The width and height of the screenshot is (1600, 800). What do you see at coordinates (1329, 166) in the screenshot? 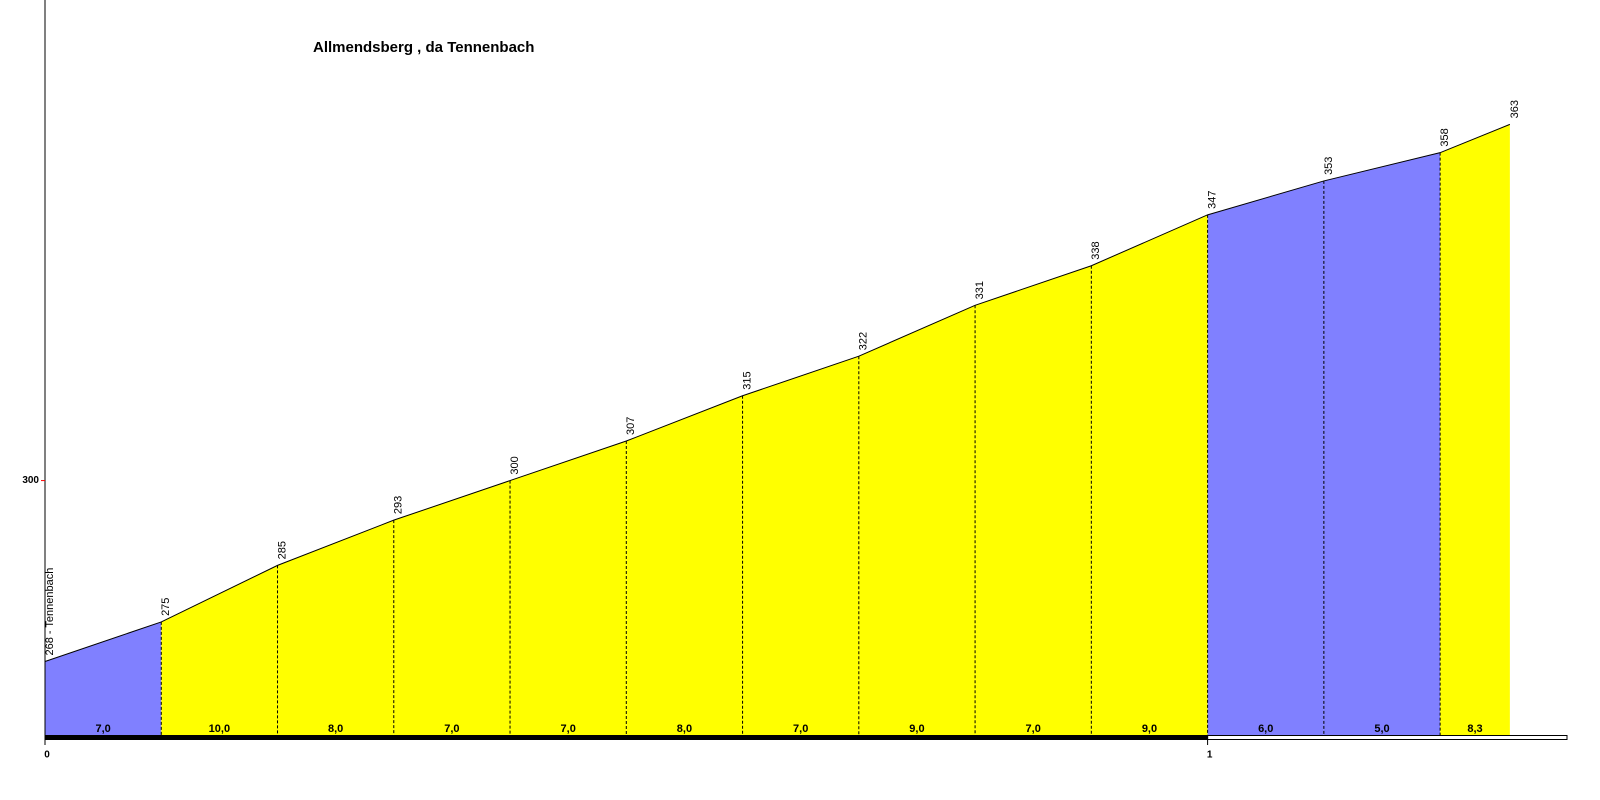
I see `elevation-label: 353` at bounding box center [1329, 166].